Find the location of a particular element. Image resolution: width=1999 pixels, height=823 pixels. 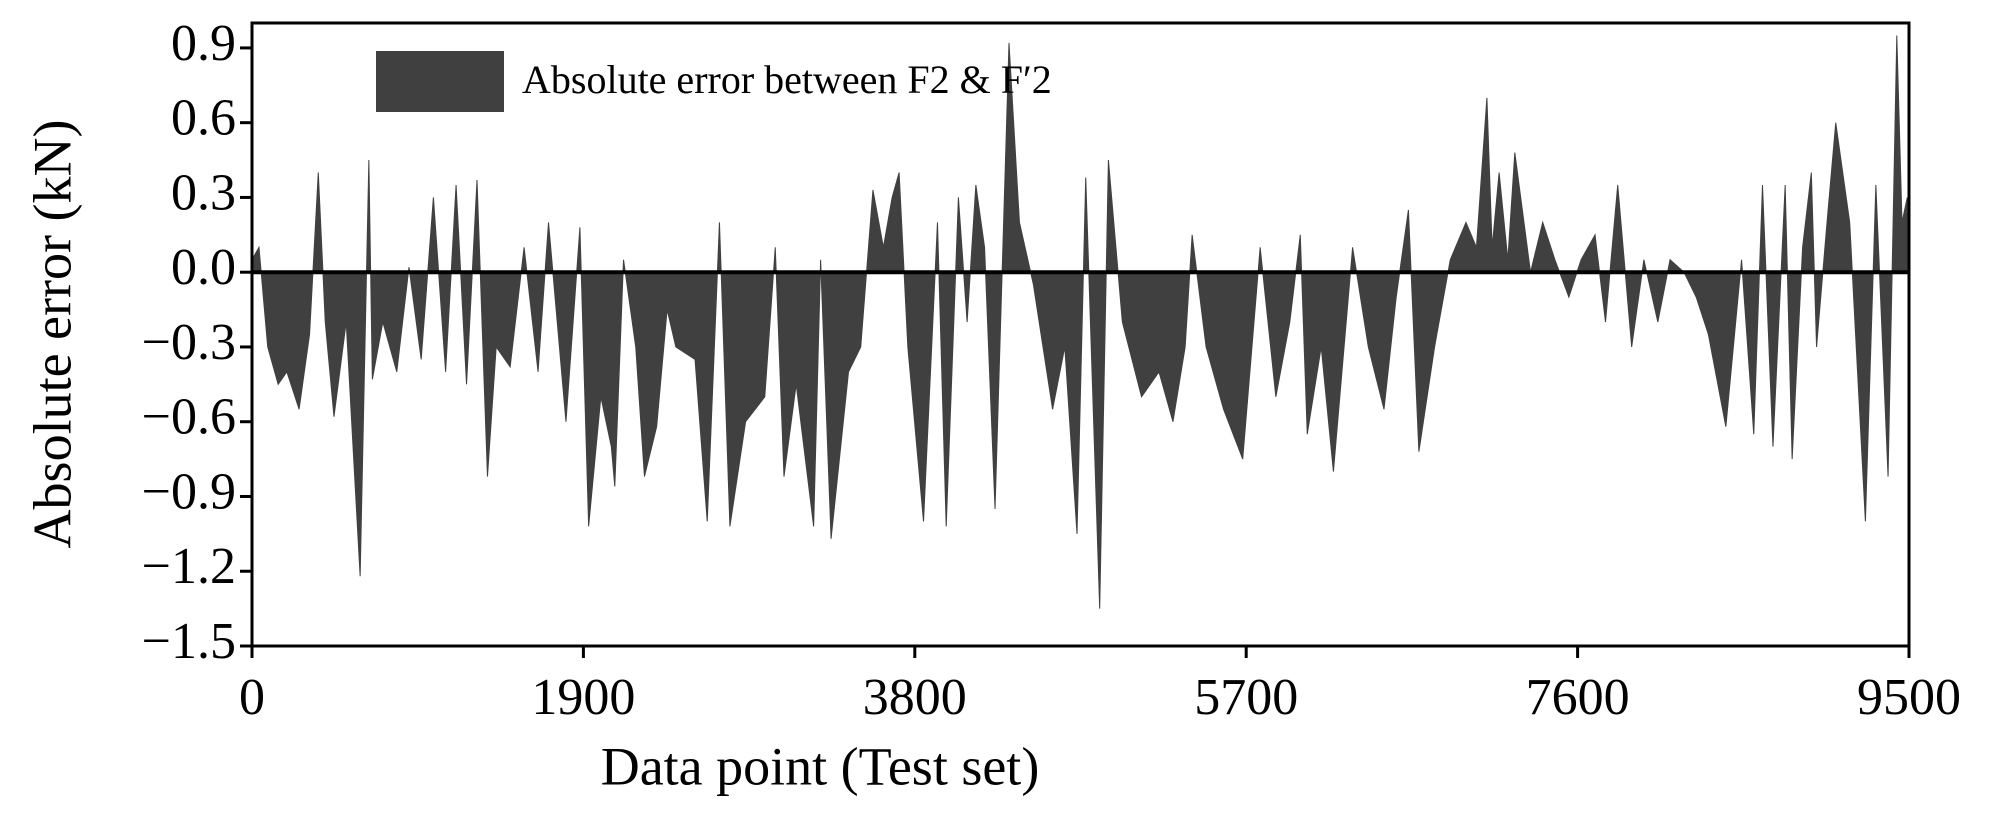

y-tick-label: −0.9 is located at coordinates (189, 491).